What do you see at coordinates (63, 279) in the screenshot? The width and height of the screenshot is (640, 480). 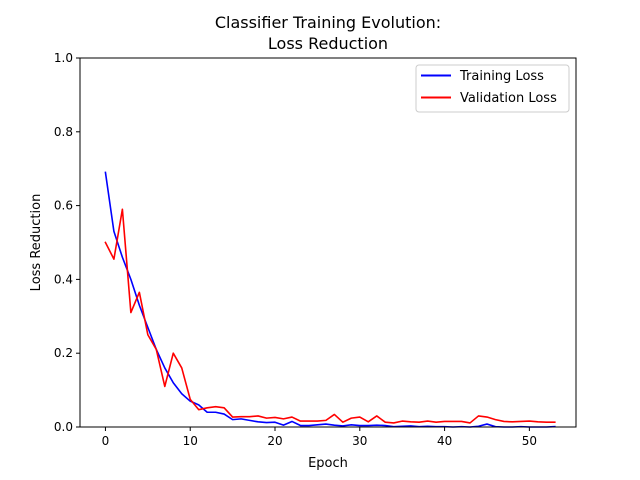 I see `y-tick-label: 0.4` at bounding box center [63, 279].